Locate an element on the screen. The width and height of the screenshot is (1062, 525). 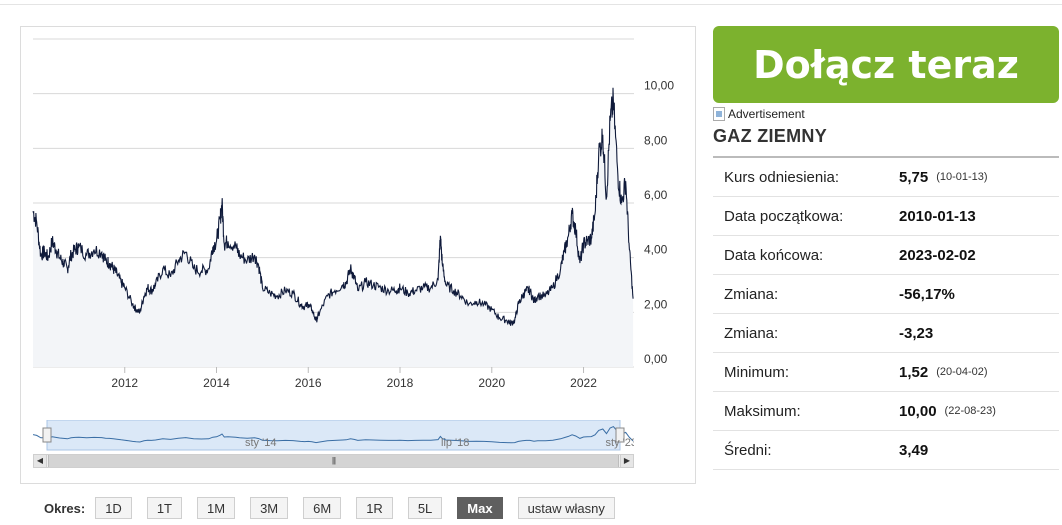
stat-value: -3,23 is located at coordinates (916, 333).